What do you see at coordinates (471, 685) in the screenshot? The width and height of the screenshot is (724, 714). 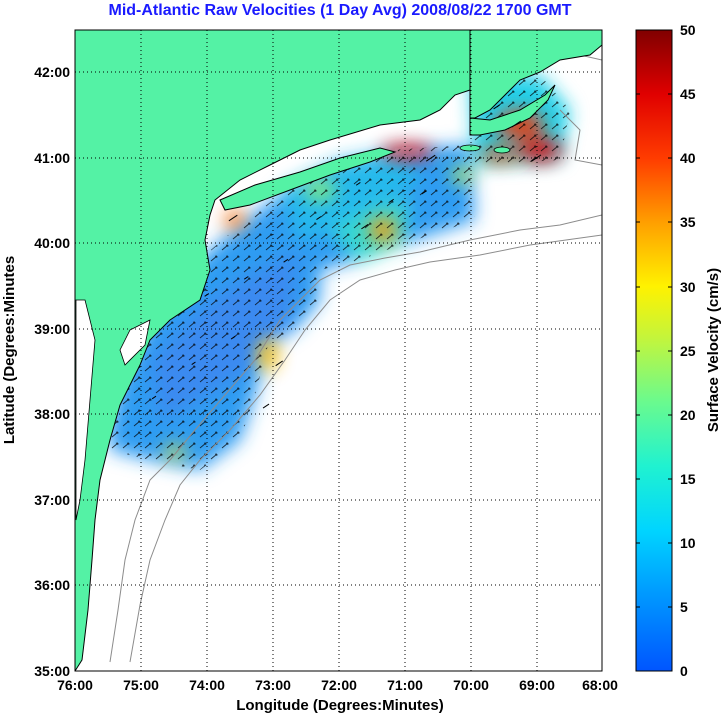 I see `x-tick-label: 70:00` at bounding box center [471, 685].